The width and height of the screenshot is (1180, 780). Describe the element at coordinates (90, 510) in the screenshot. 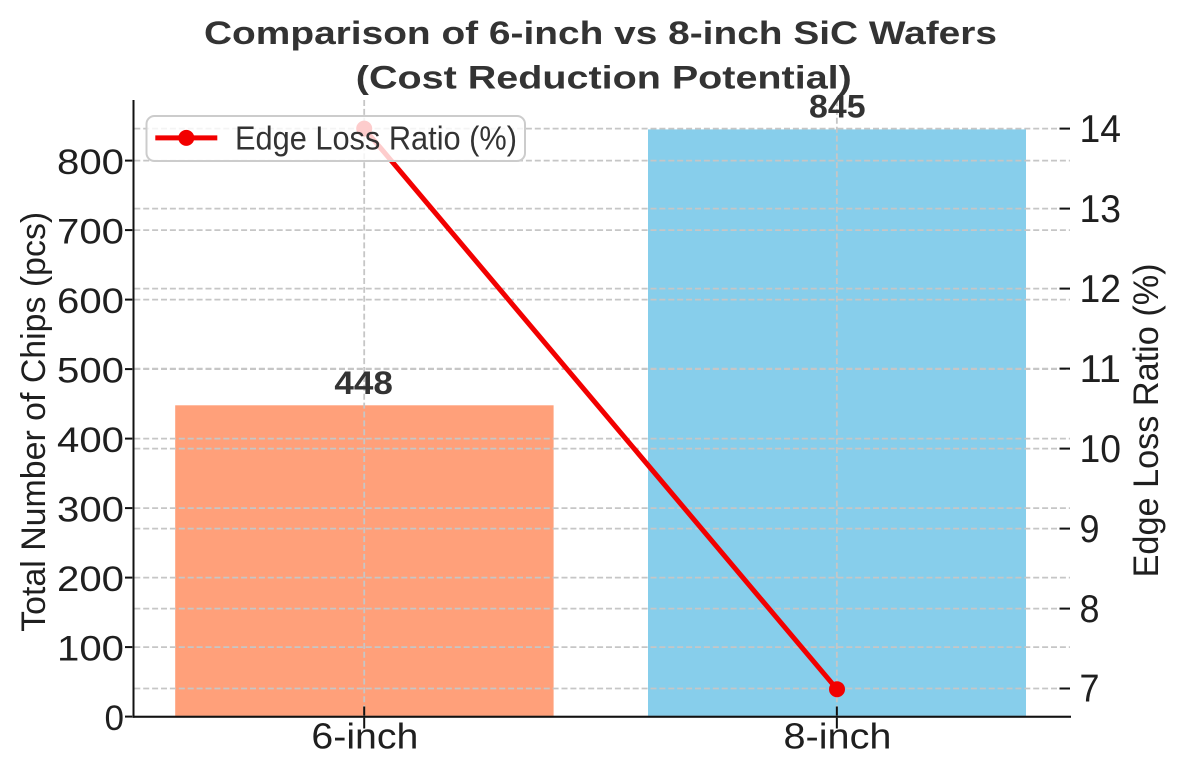

I see `svg-text: 300` at that location.